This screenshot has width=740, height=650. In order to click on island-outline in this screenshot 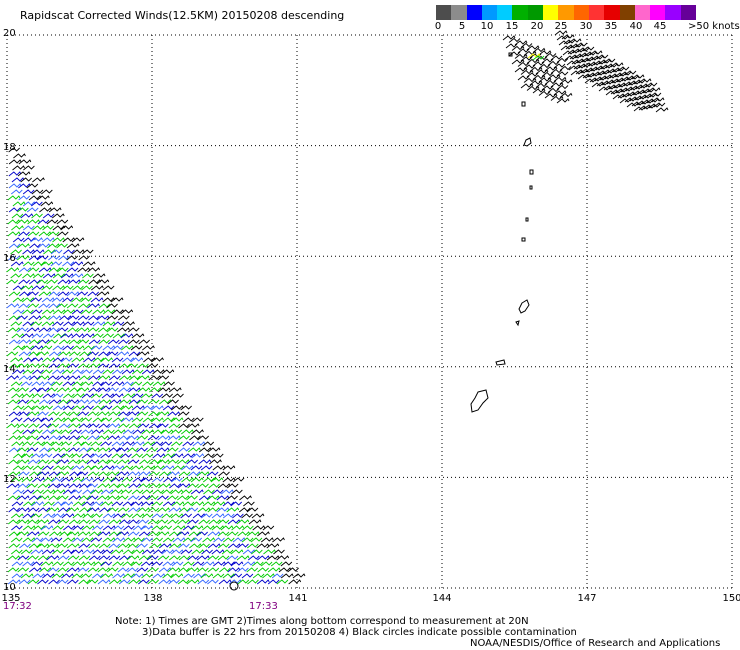, I will do `click(510, 54)`.